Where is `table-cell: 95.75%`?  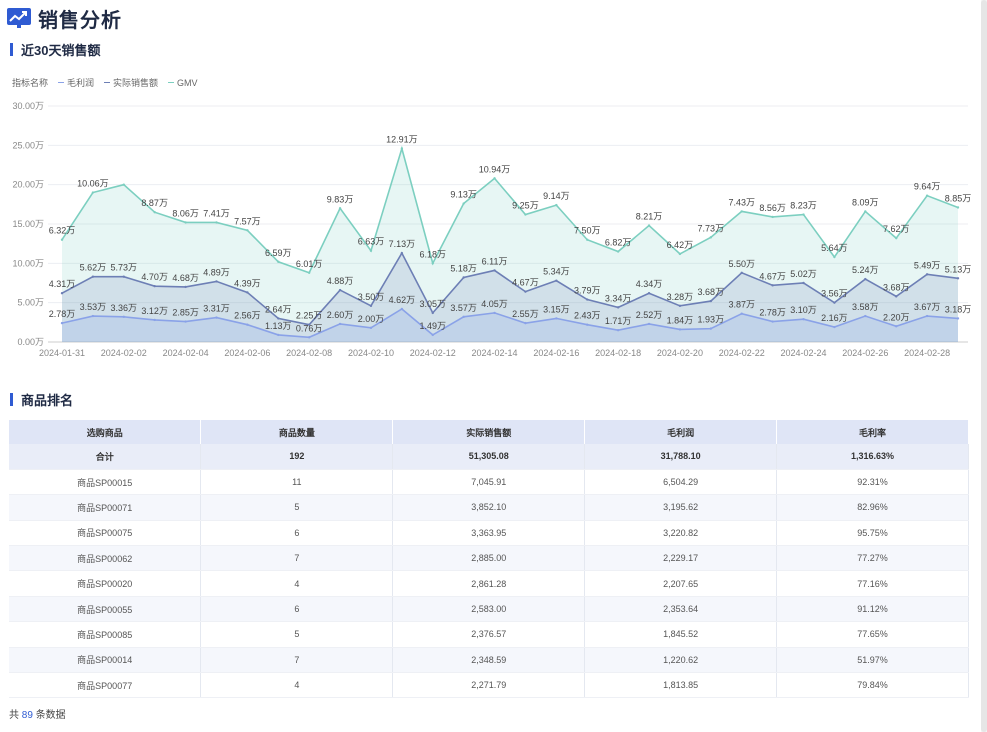 table-cell: 95.75% is located at coordinates (872, 533).